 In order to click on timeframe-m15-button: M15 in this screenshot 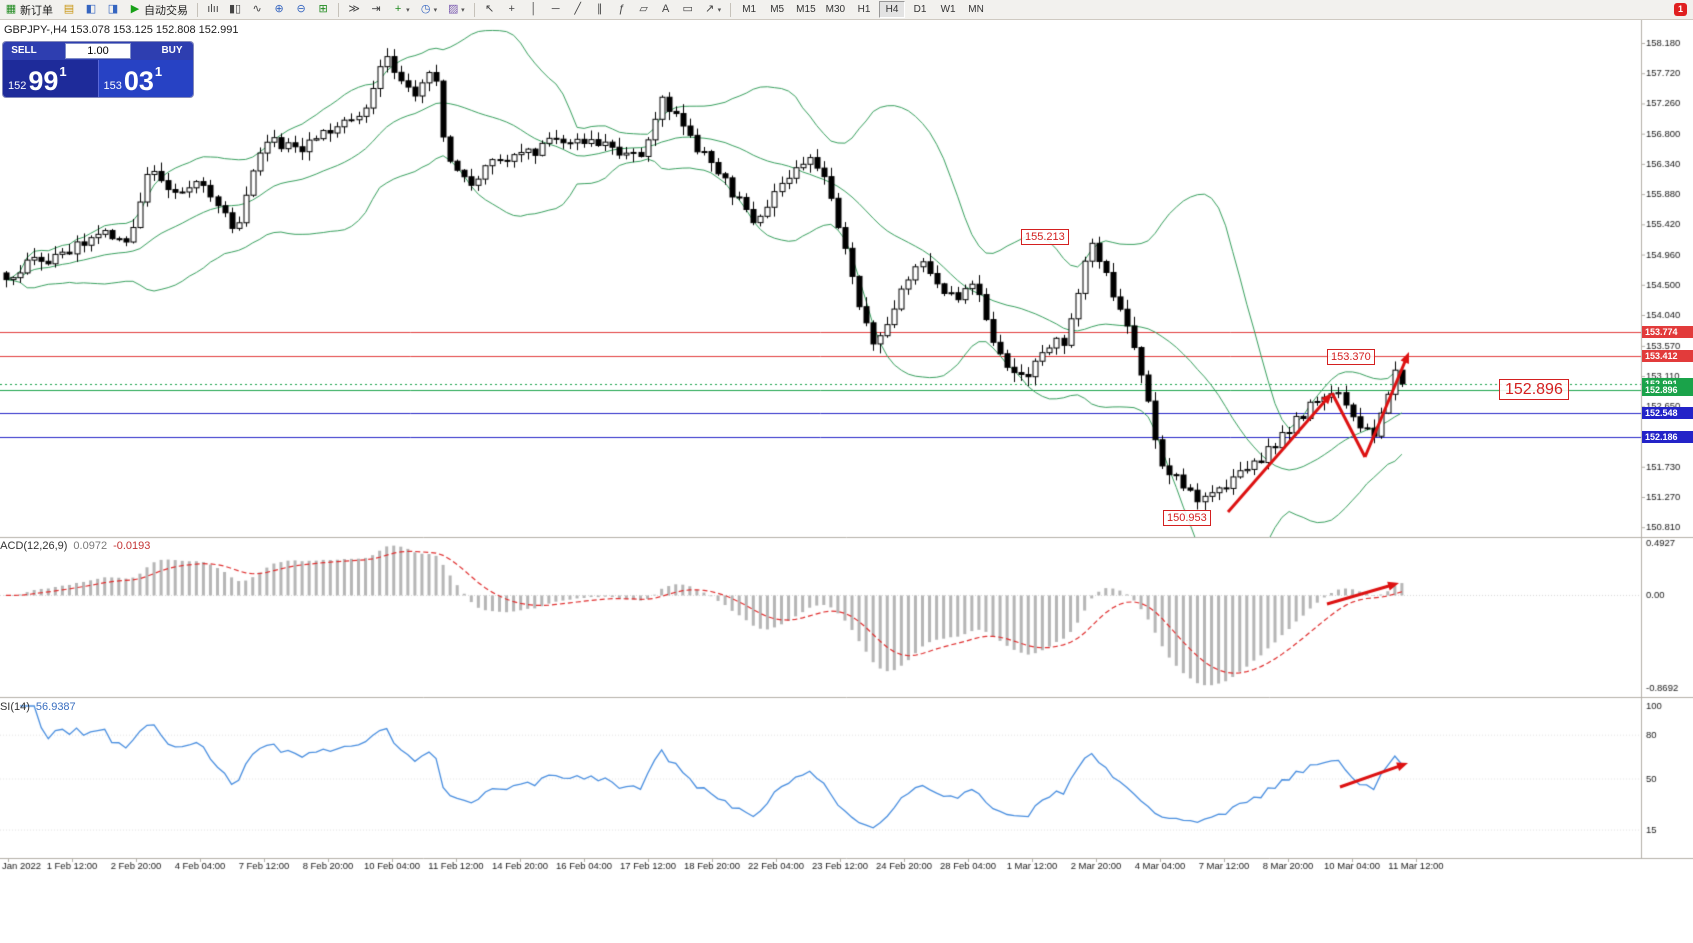, I will do `click(806, 9)`.